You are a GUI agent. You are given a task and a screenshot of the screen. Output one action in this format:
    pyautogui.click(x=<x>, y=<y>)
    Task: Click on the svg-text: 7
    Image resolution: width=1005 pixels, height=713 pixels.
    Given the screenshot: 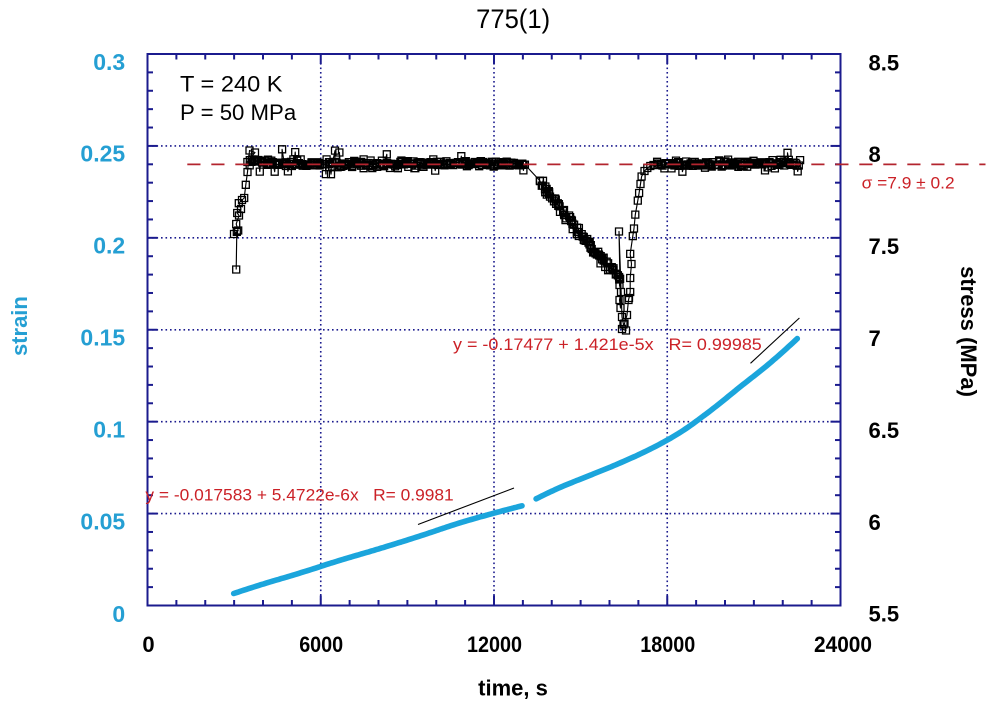 What is the action you would take?
    pyautogui.click(x=875, y=338)
    